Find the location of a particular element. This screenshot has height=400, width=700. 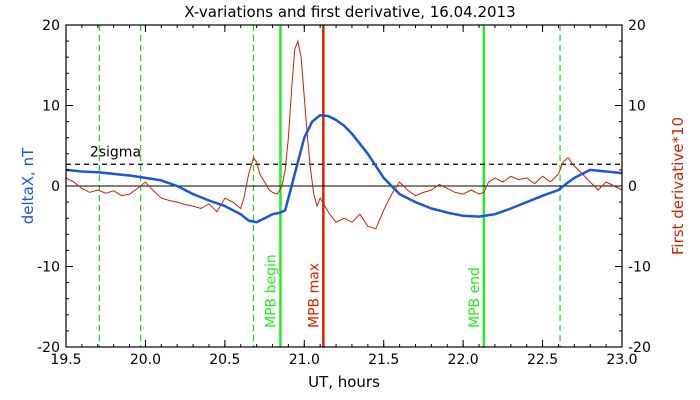

mpb-labels: MPB begin MPB max MPB end is located at coordinates (372, 291).